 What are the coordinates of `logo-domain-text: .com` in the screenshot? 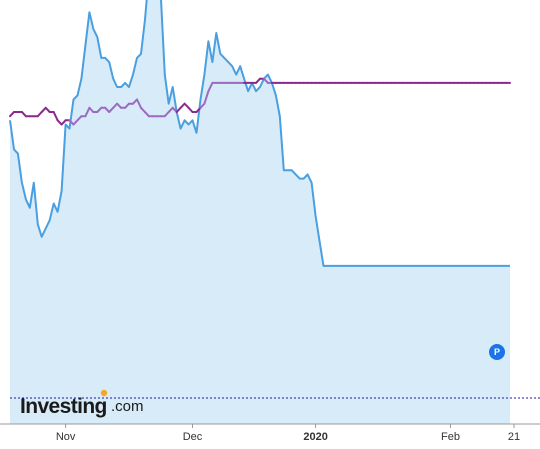 It's located at (127, 406).